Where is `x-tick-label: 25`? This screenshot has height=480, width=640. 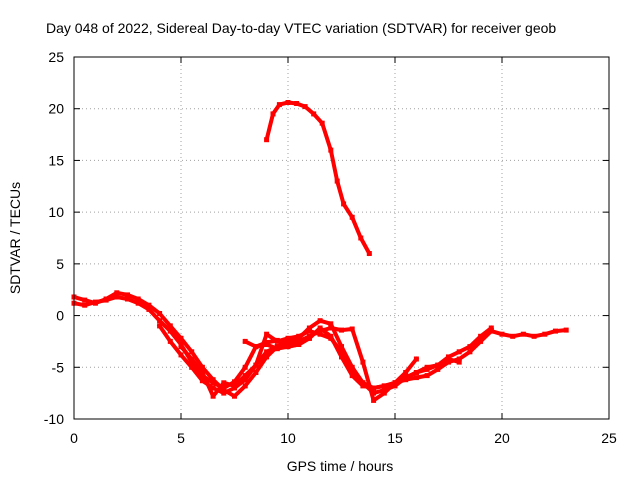 x-tick-label: 25 is located at coordinates (609, 438).